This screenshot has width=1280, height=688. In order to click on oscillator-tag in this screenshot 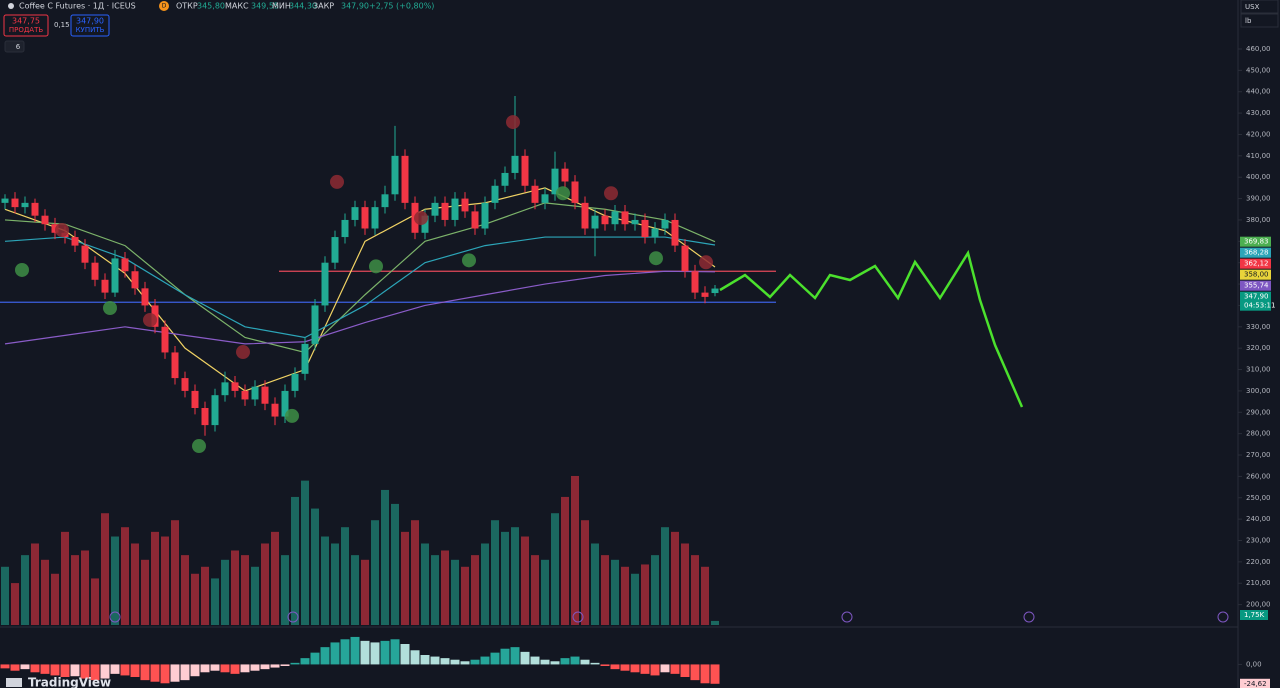, I will do `click(1255, 683)`.